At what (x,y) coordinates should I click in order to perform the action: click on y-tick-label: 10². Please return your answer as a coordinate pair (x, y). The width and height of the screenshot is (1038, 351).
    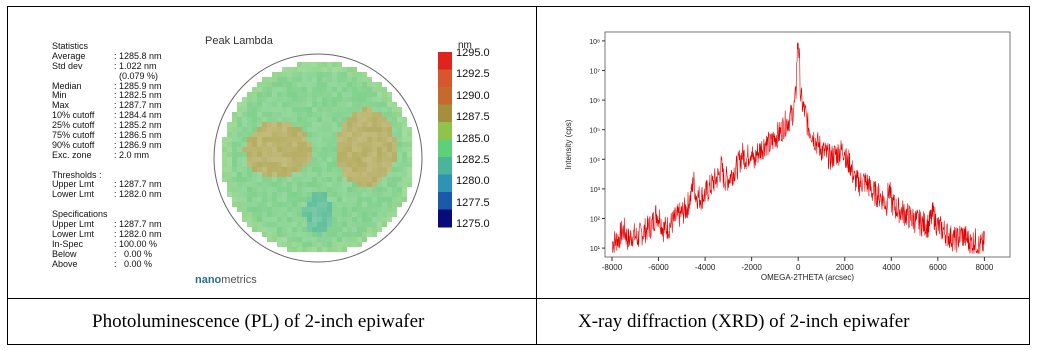
    Looking at the image, I should click on (595, 219).